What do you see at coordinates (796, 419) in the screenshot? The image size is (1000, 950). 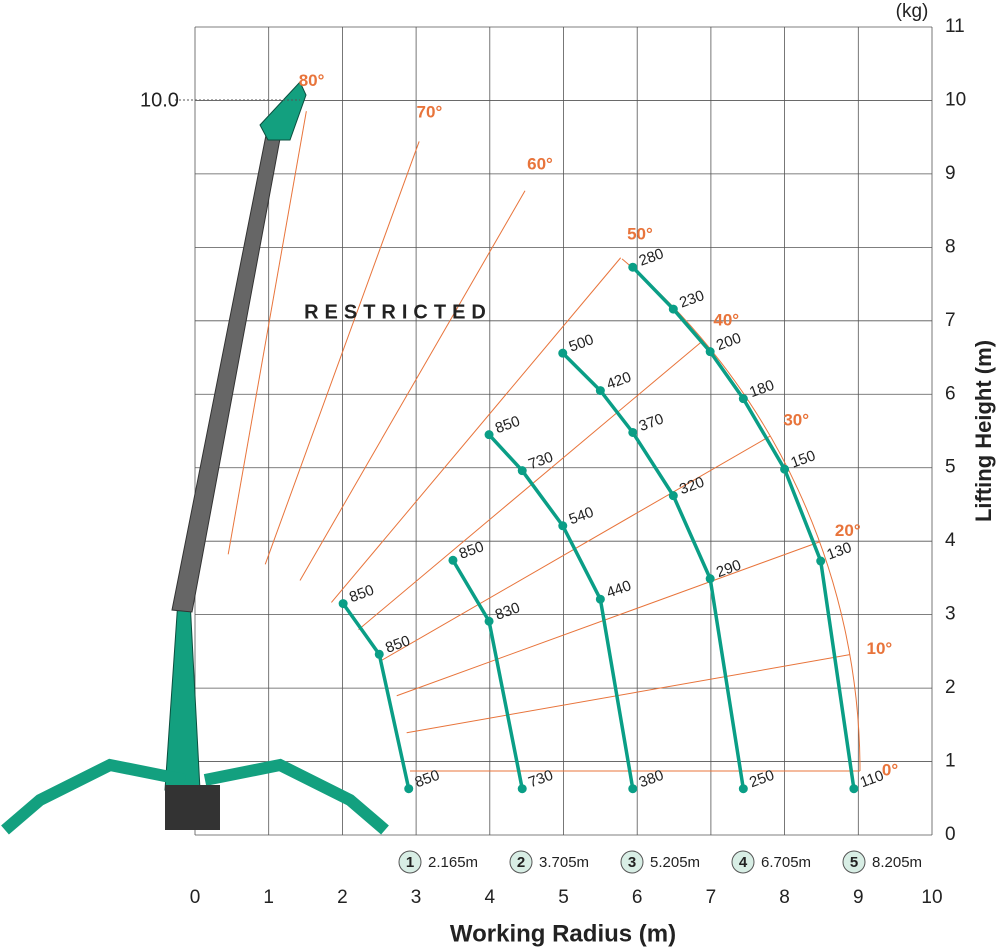 I see `angle-label: 30°` at bounding box center [796, 419].